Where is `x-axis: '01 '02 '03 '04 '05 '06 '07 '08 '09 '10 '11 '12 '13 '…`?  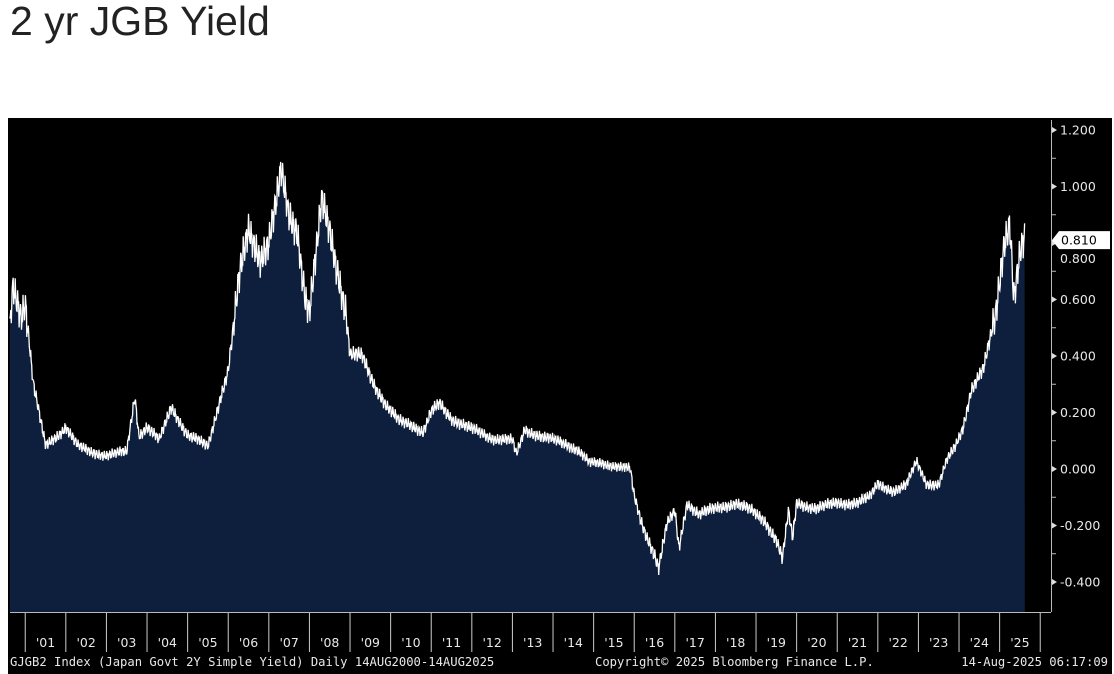
x-axis: '01 '02 '03 '04 '05 '06 '07 '08 '09 '10 '11 '12 '13 '… is located at coordinates (532, 632).